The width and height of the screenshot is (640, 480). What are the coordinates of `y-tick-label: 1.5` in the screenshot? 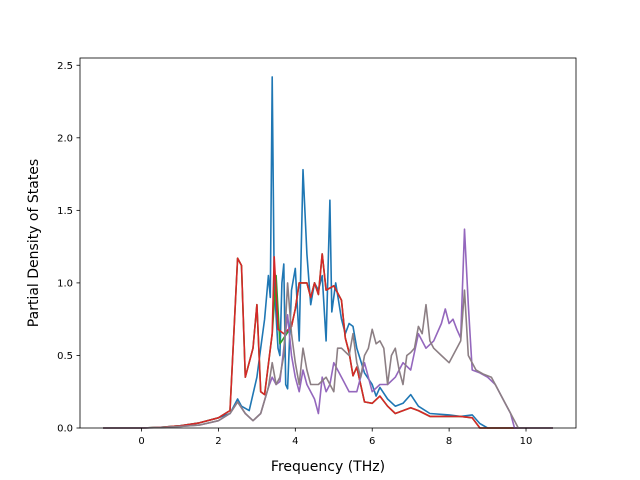 It's located at (65, 211).